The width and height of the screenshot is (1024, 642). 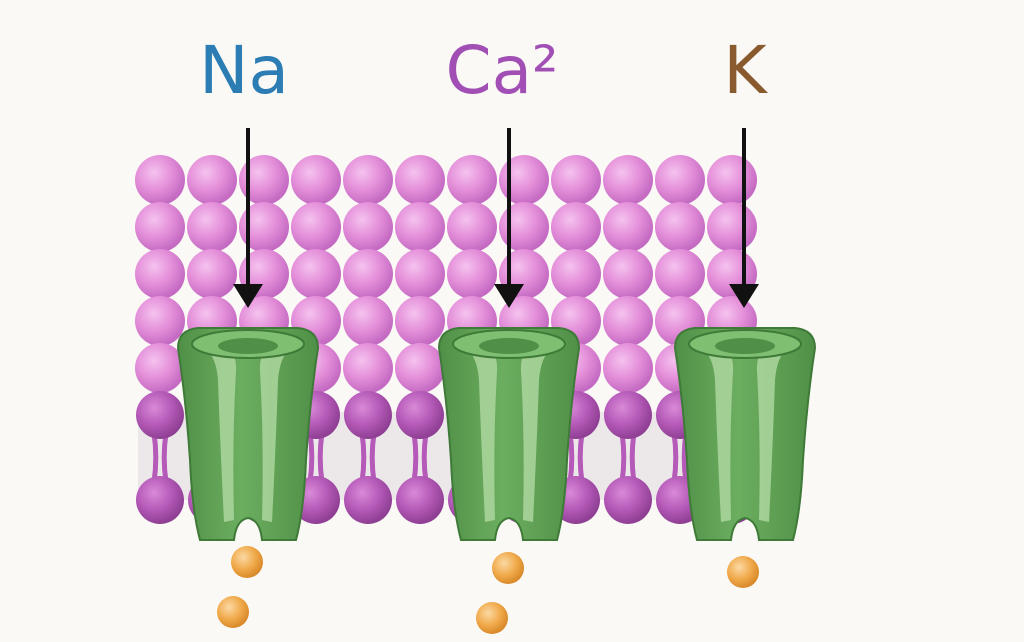 I want to click on arrow-na, so click(x=248, y=218).